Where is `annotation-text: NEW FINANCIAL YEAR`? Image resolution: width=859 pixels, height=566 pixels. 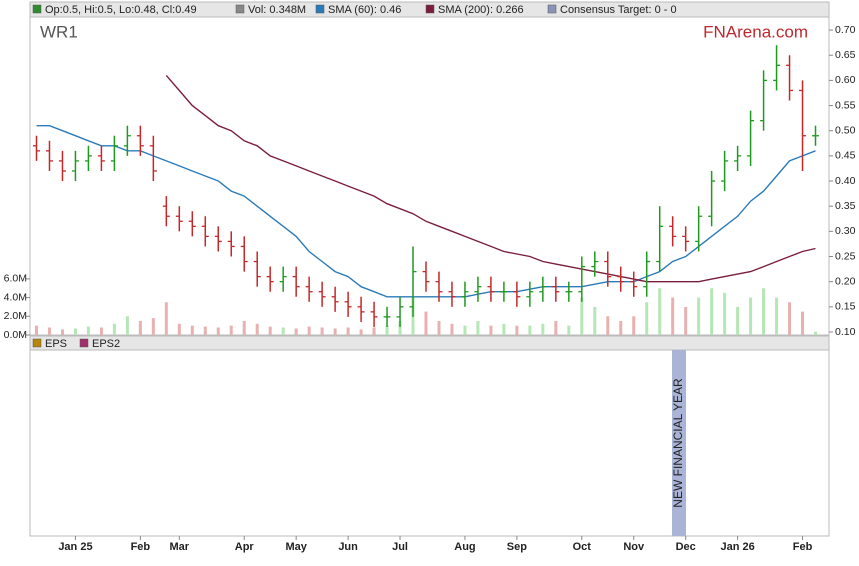
annotation-text: NEW FINANCIAL YEAR is located at coordinates (678, 443).